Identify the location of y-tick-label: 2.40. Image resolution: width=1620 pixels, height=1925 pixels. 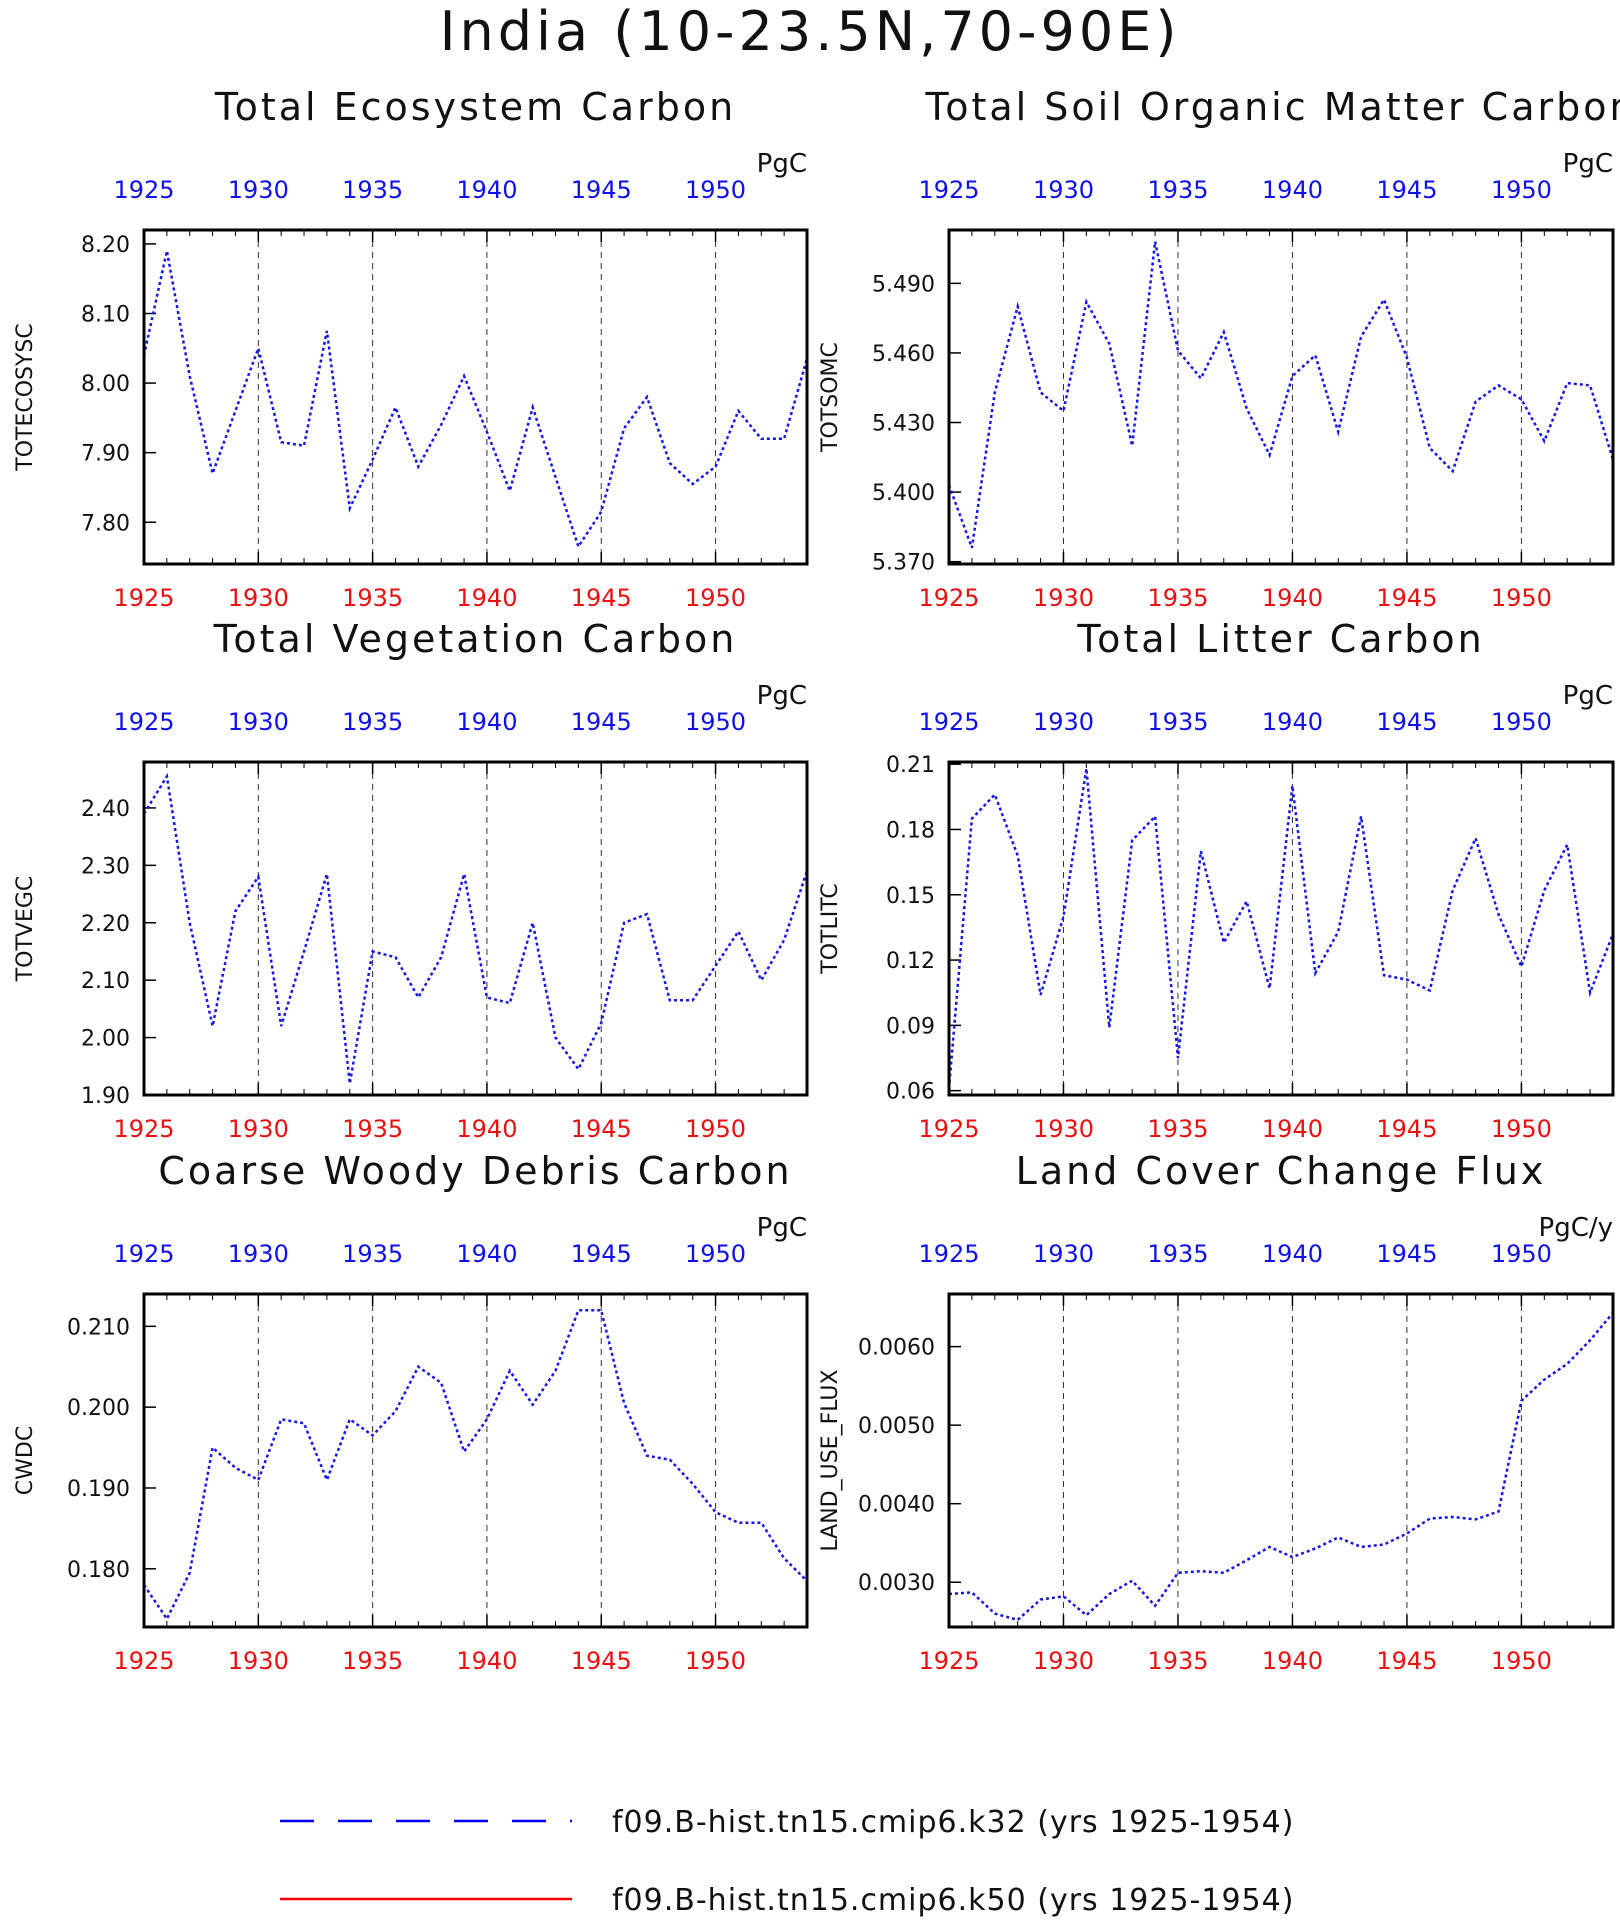
(105, 809).